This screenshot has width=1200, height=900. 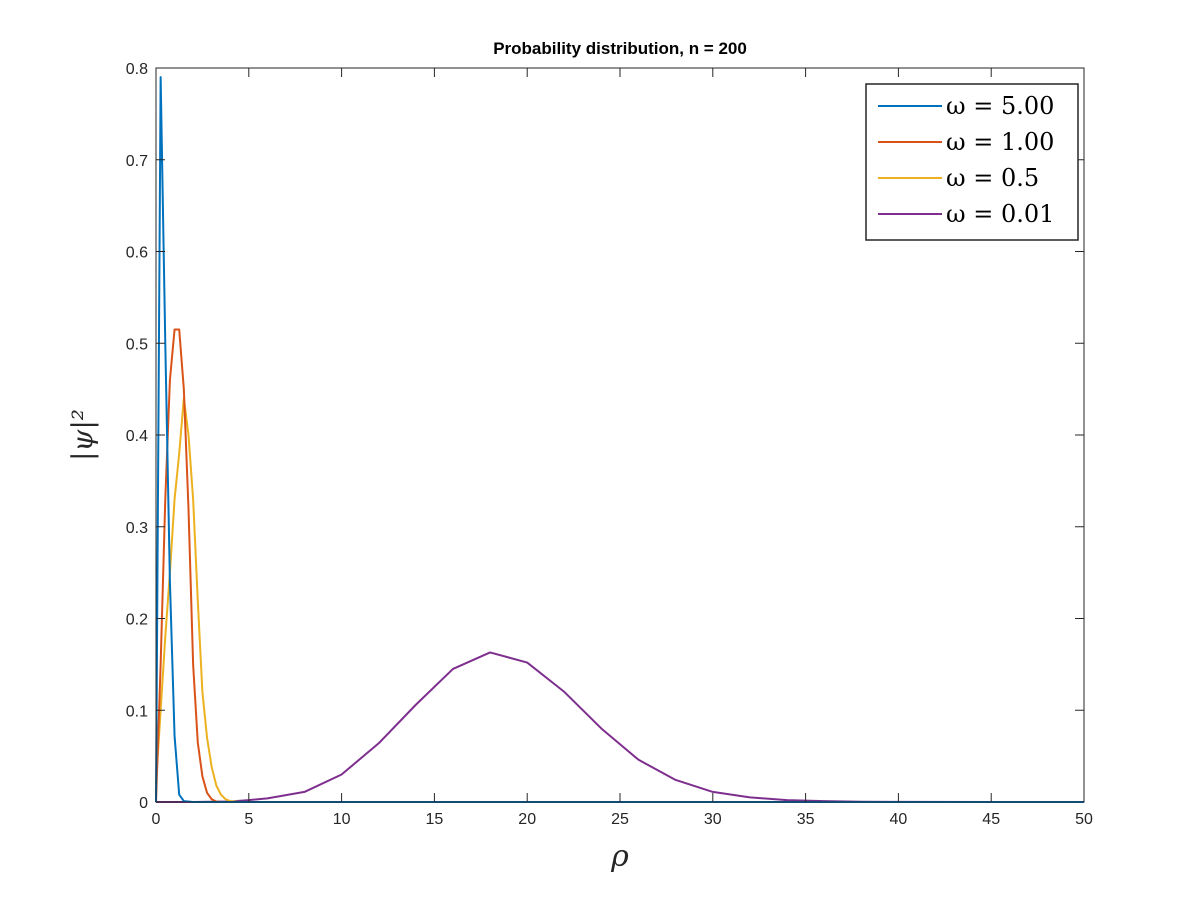 I want to click on legend-label: ω = 1.00, so click(x=1000, y=142).